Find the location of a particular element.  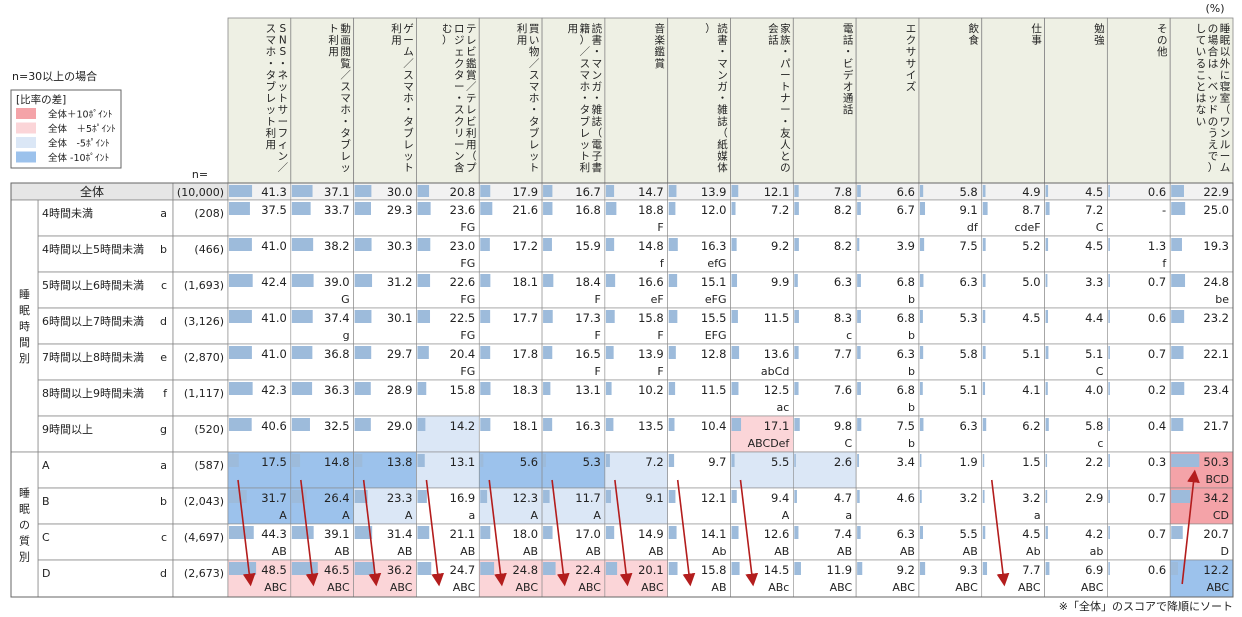

column-header-char: ド is located at coordinates (1213, 110).